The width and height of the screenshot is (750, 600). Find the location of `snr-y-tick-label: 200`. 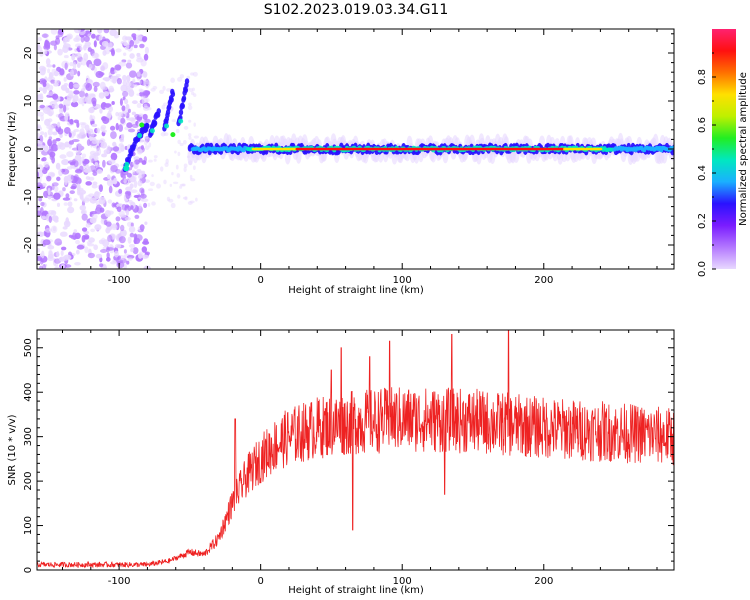

snr-y-tick-label: 200 is located at coordinates (28, 481).